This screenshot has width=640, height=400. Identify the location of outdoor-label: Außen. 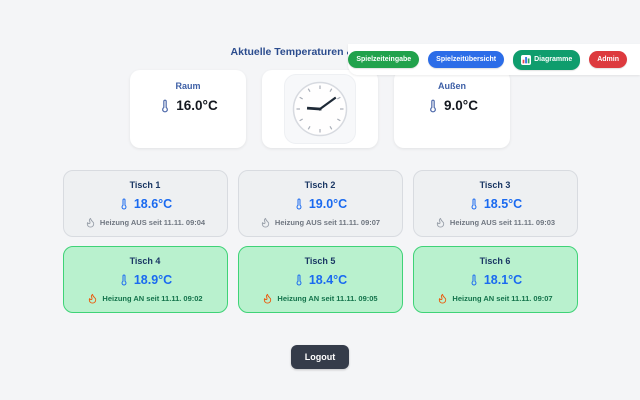
(452, 86).